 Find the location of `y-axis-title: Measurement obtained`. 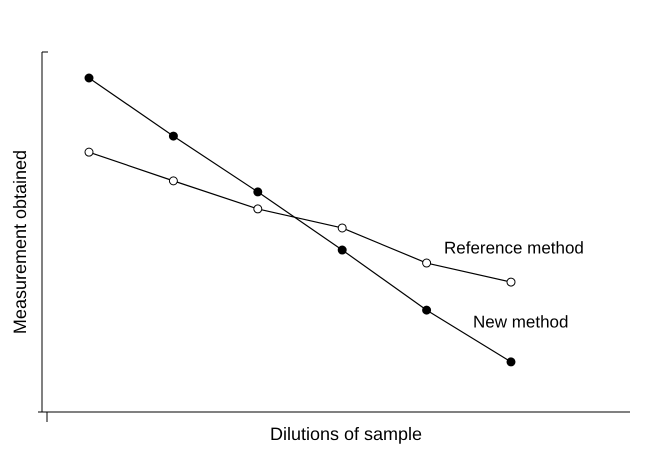

y-axis-title: Measurement obtained is located at coordinates (20, 242).